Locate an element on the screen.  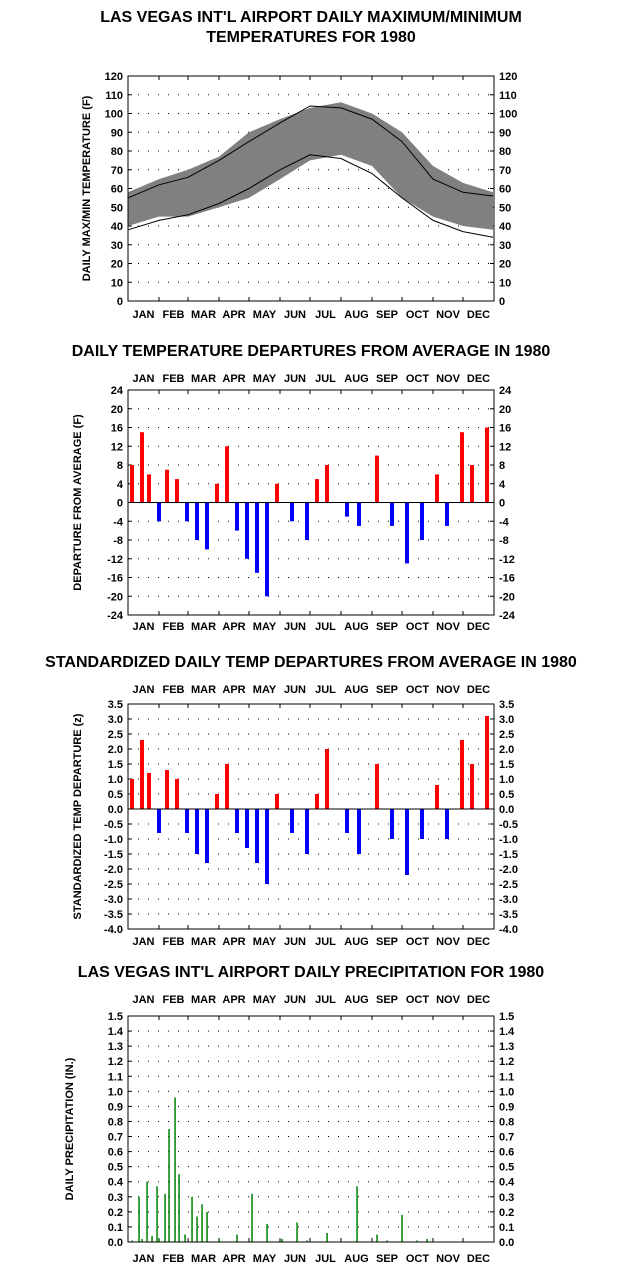
y-tick-left-1.5: 1.5 is located at coordinates (115, 765).